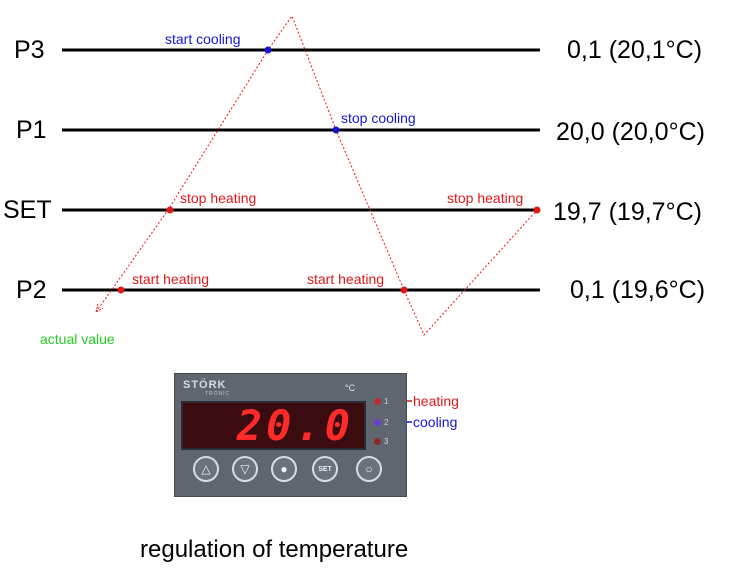  Describe the element at coordinates (627, 212) in the screenshot. I see `row-value-set: 19,7 (19,7°C)` at that location.